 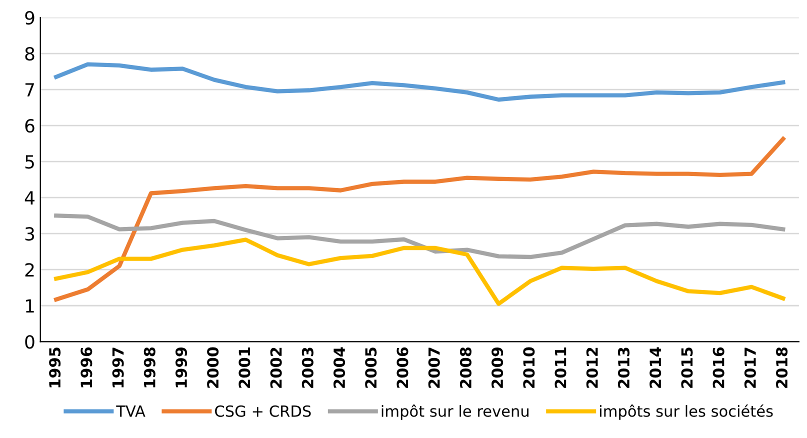 What do you see at coordinates (402, 367) in the screenshot?
I see `x-tick-label: 2006` at bounding box center [402, 367].